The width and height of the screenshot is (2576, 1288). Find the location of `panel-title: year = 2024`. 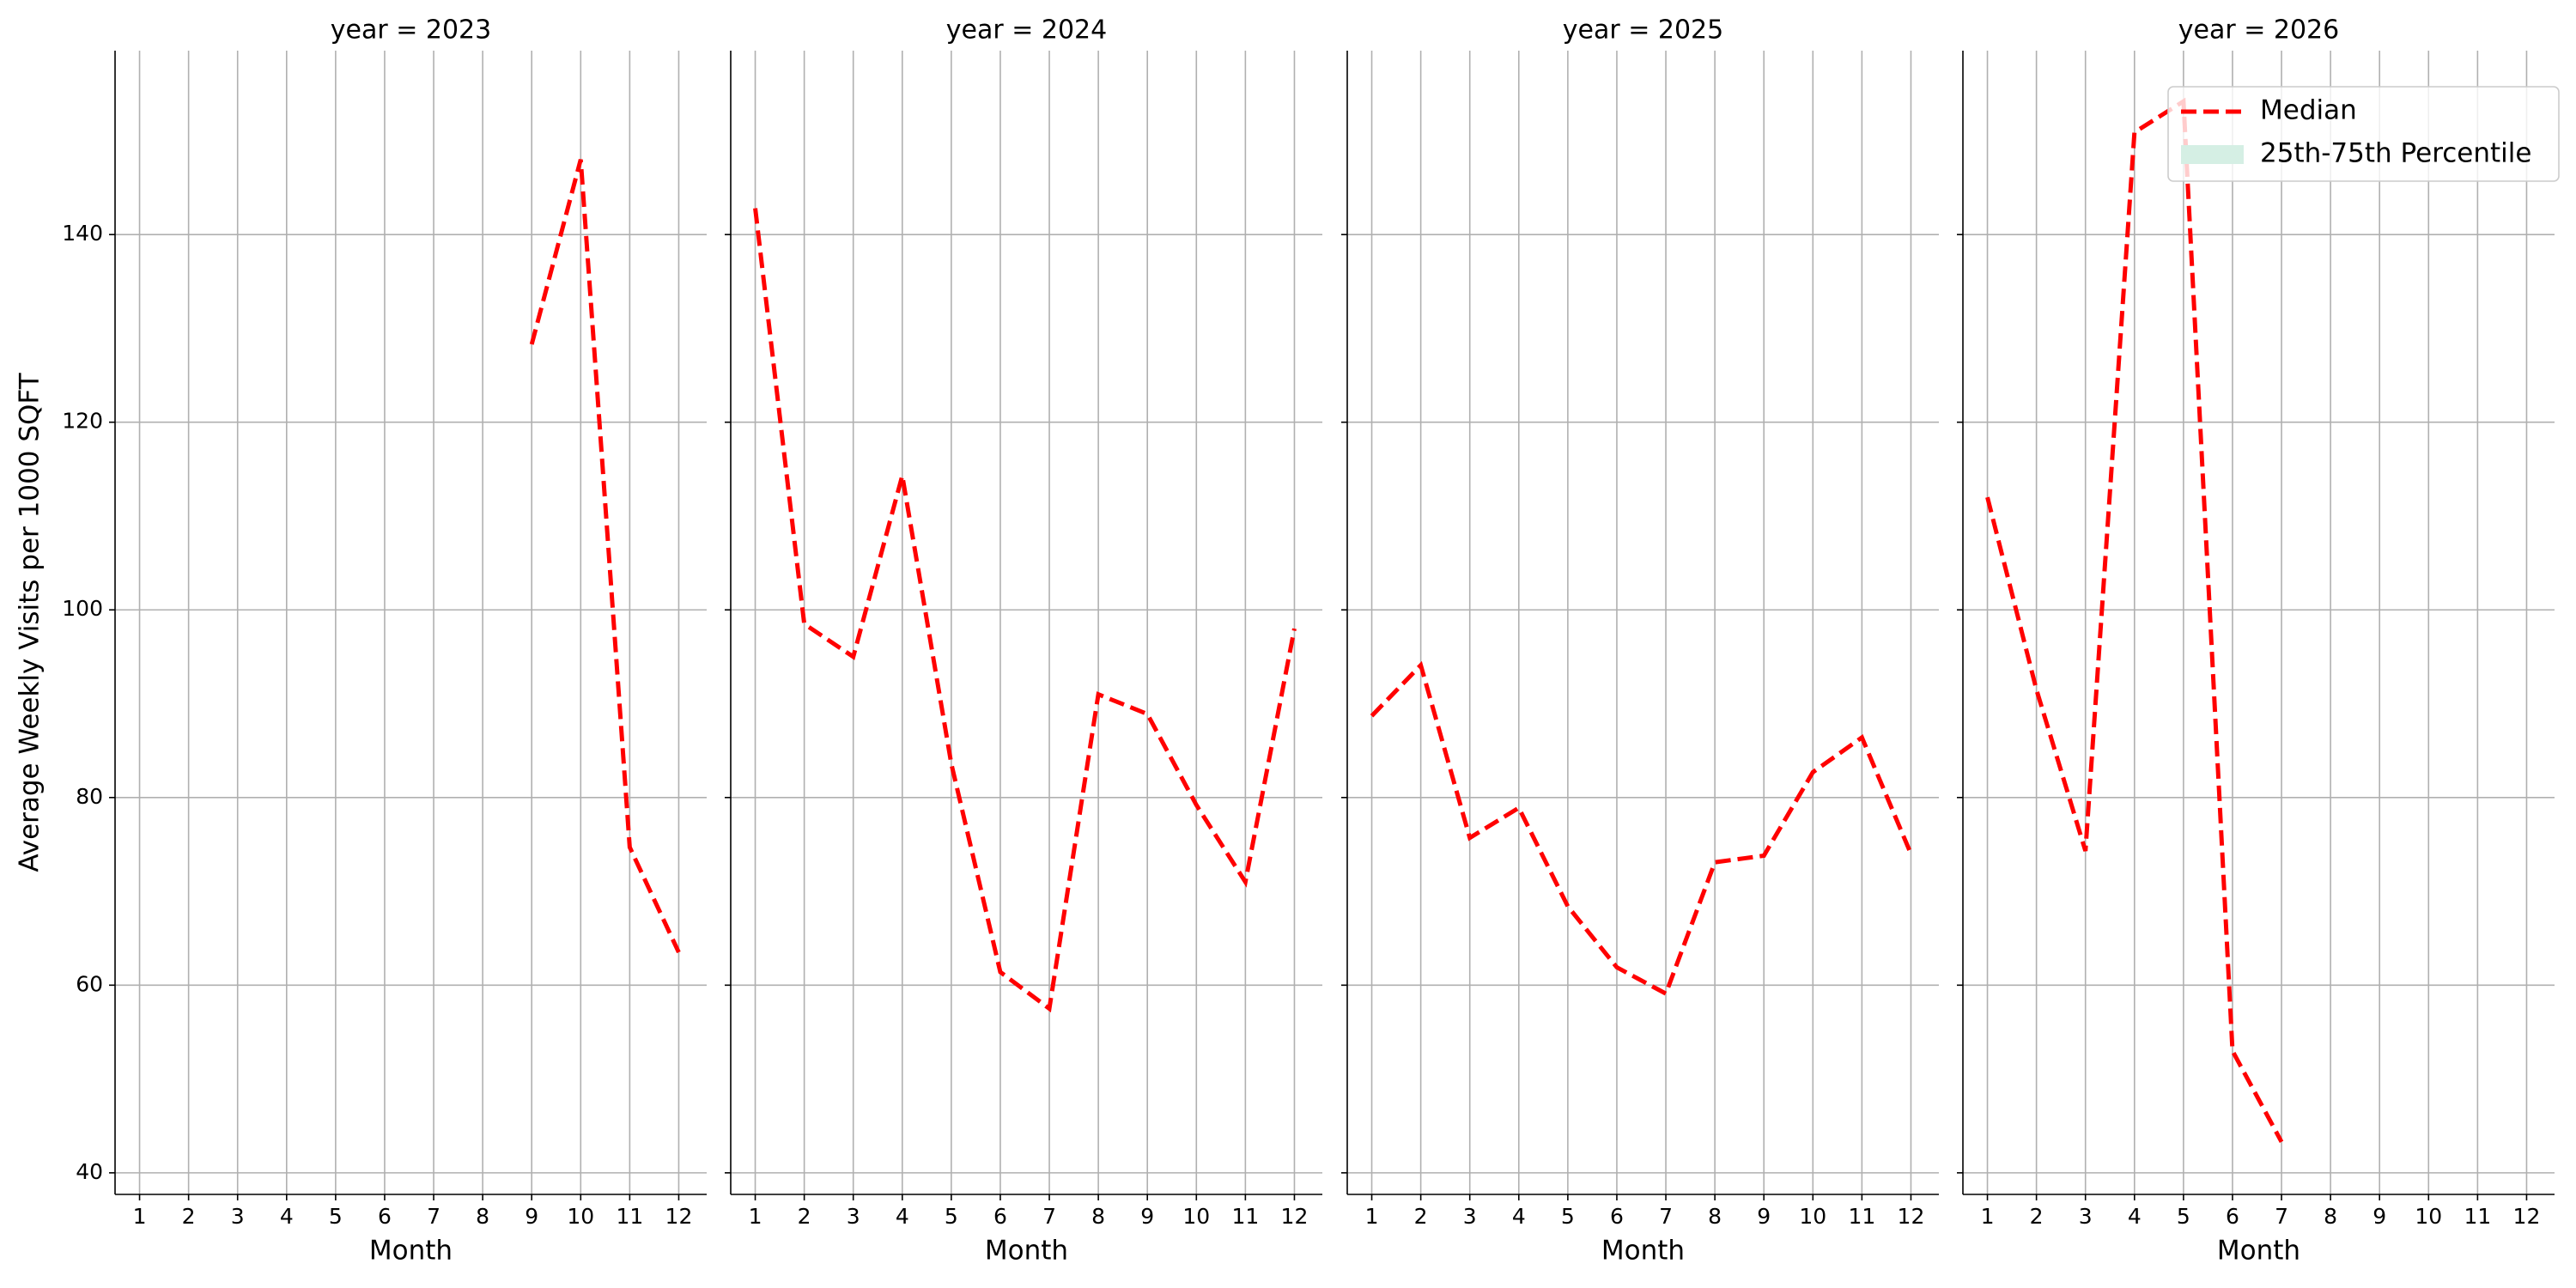

panel-title: year = 2024 is located at coordinates (1027, 31).